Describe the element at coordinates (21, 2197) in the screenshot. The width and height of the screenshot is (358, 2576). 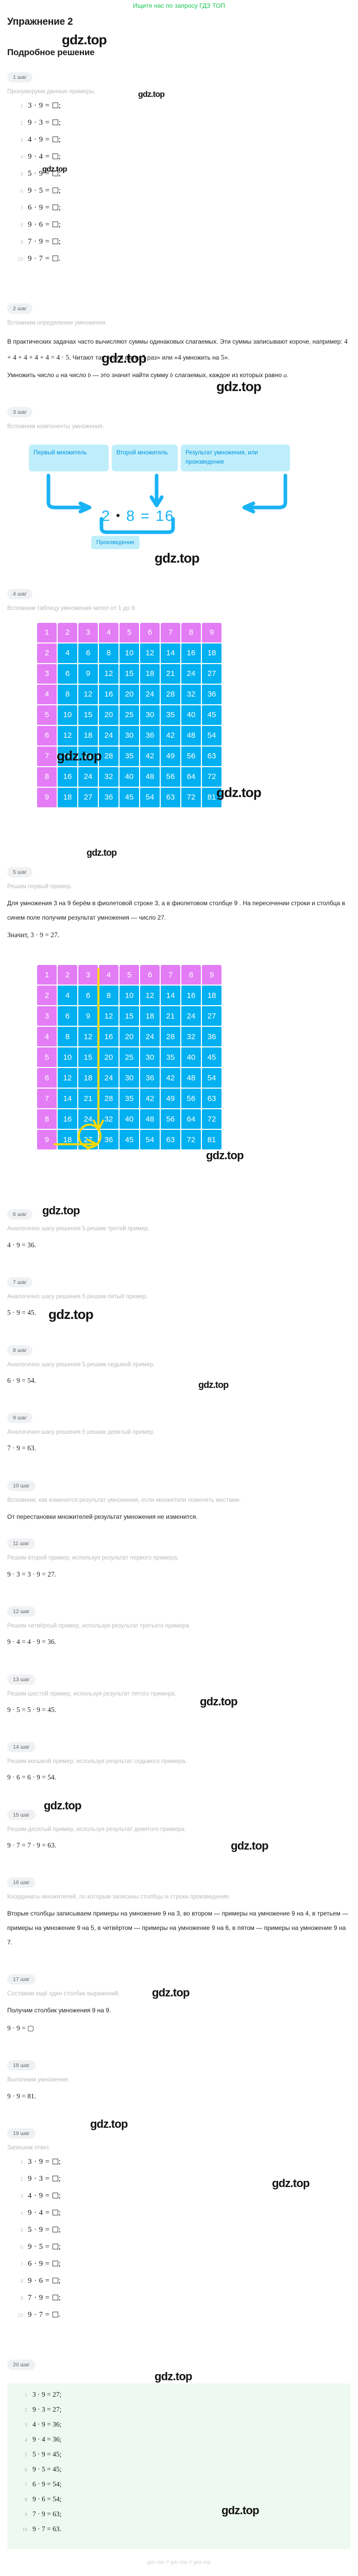
I see `answer-number: 3` at that location.